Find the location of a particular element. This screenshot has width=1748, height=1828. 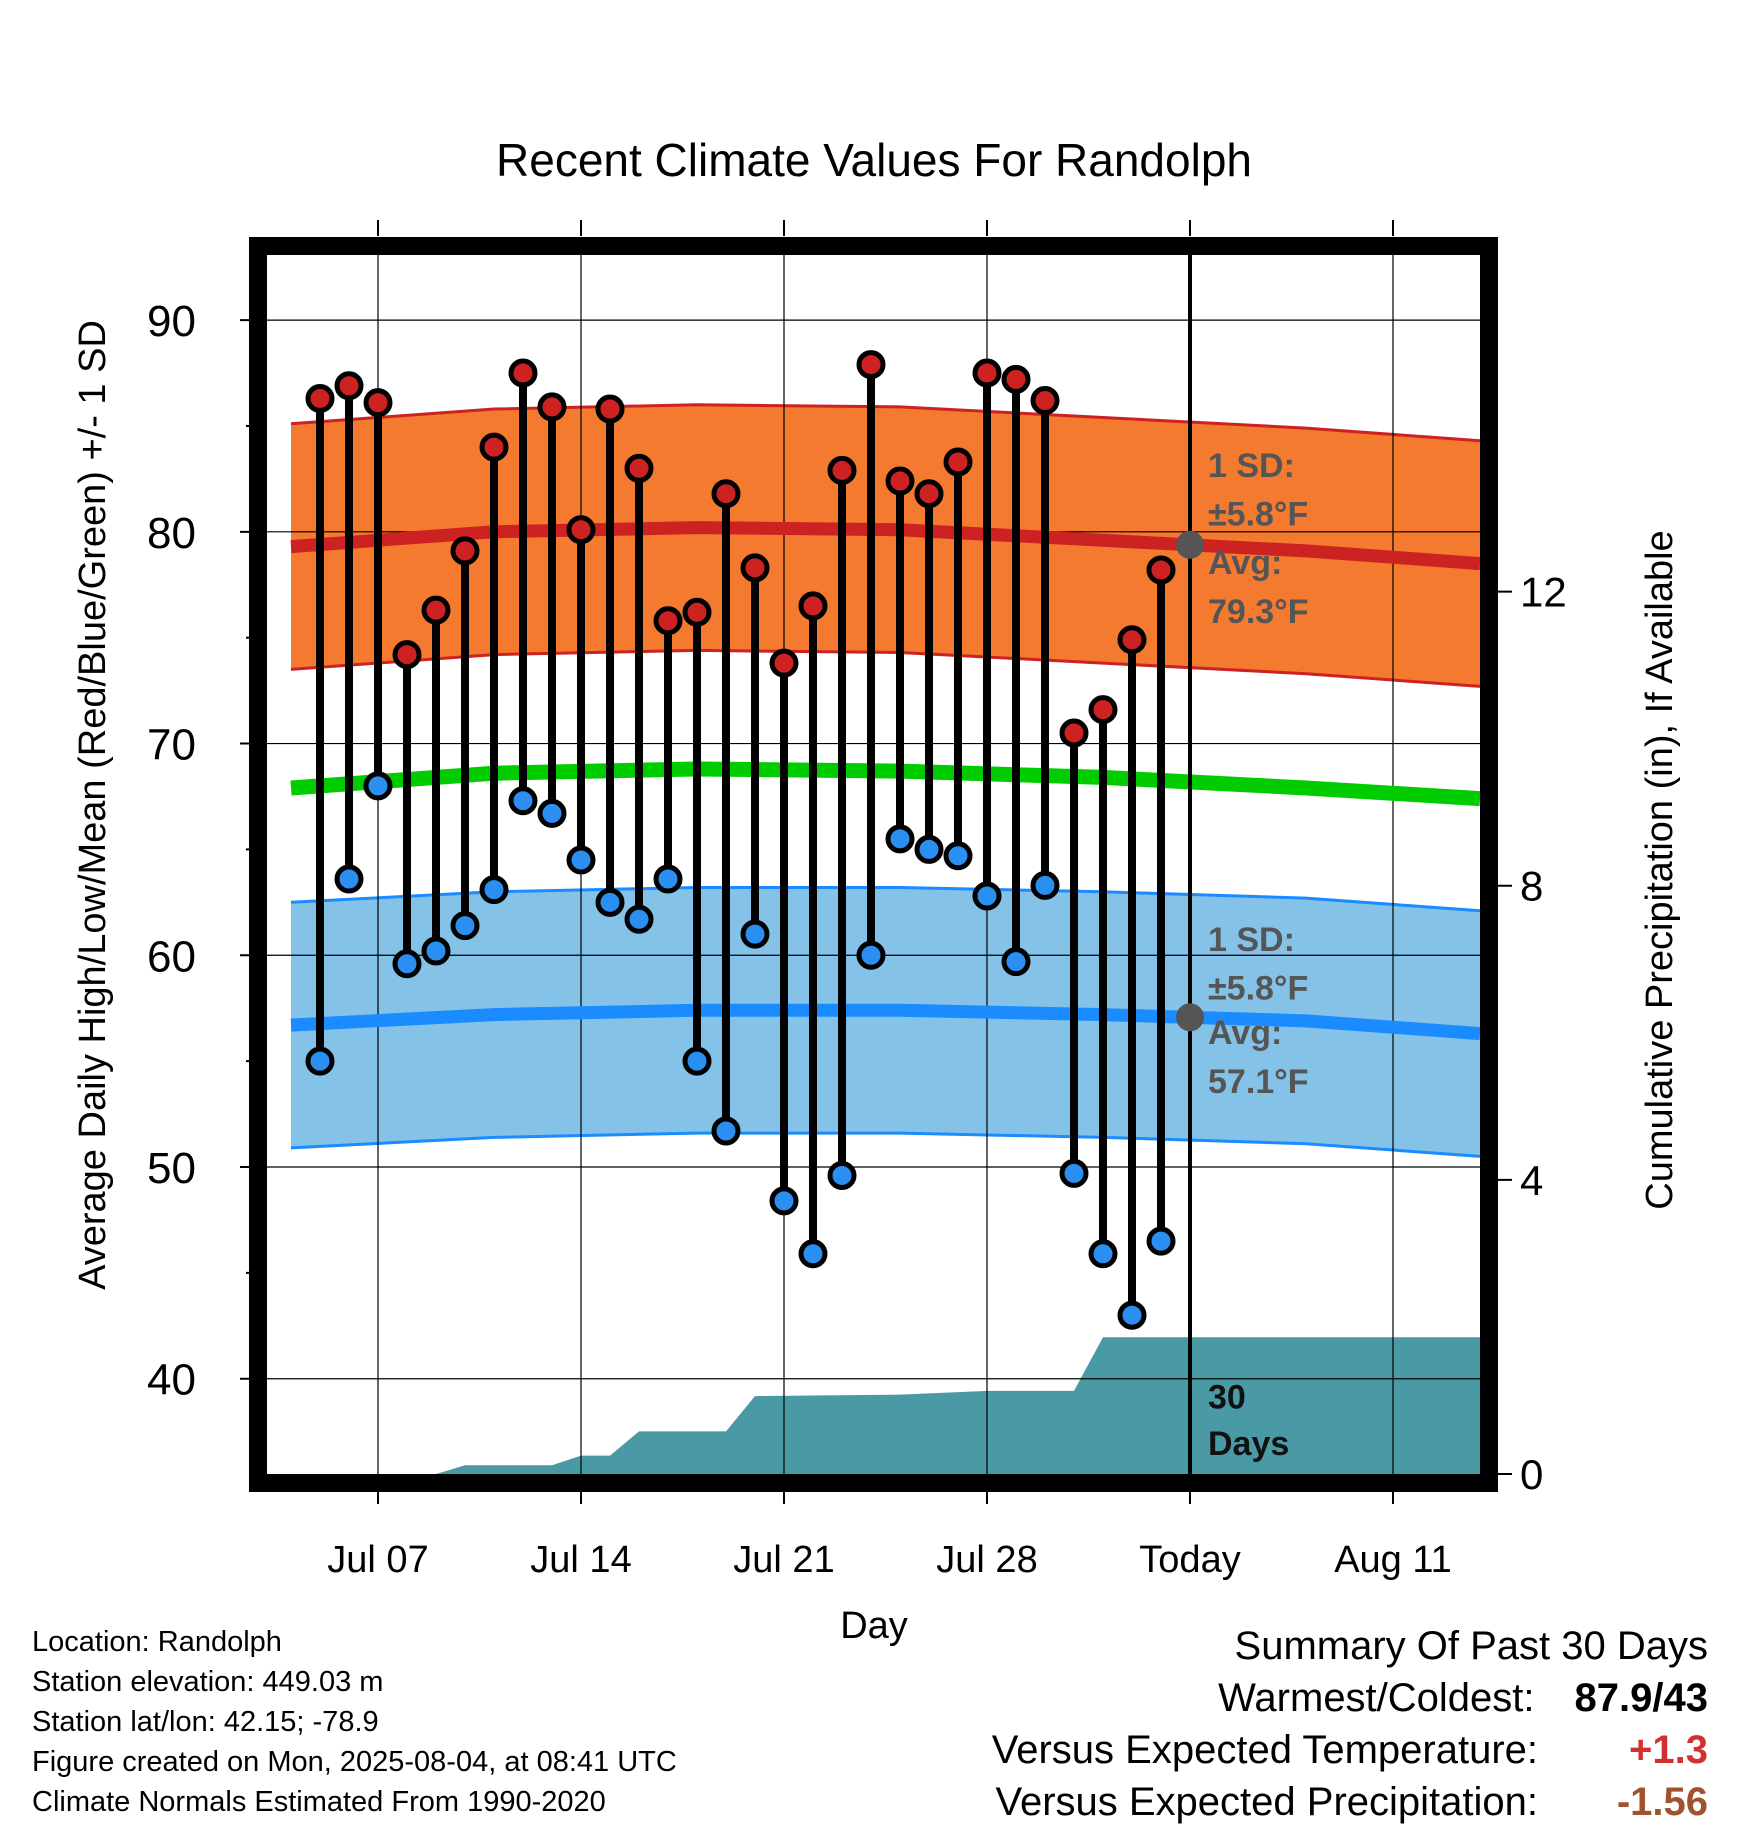

y-tick-label: 60 is located at coordinates (171, 956).